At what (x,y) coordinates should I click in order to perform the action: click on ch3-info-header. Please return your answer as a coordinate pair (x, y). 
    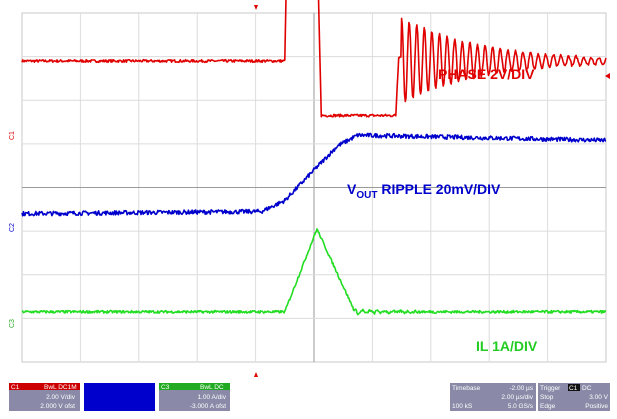
    Looking at the image, I should click on (194, 386).